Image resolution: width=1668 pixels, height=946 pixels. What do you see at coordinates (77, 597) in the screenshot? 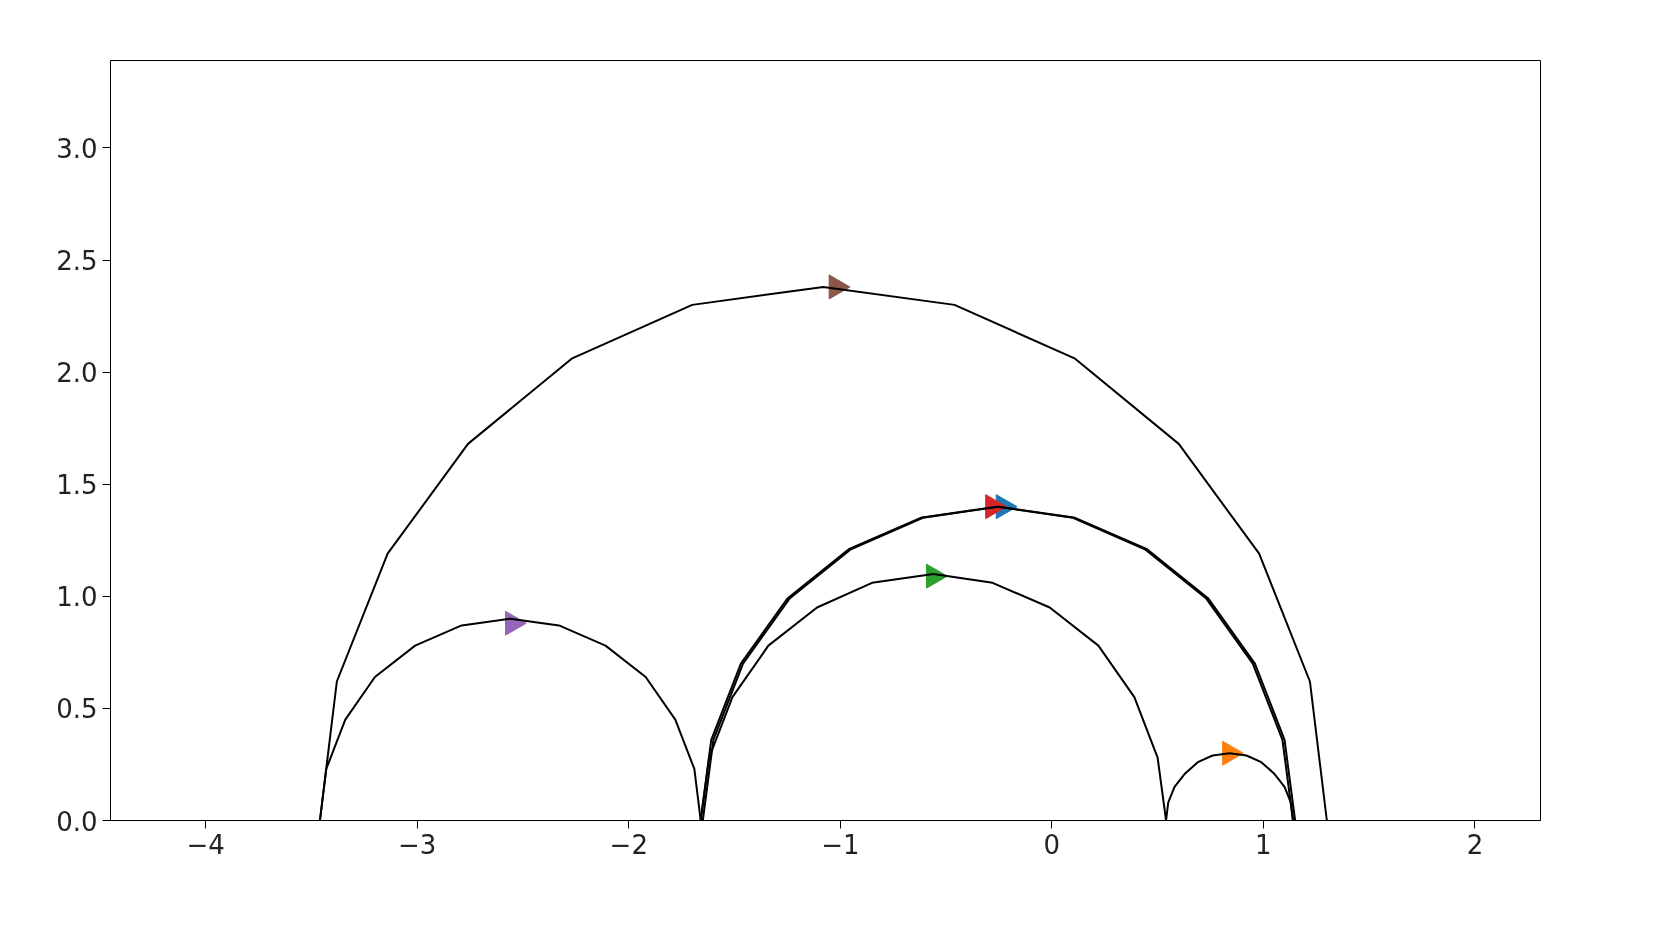
I see `y-tick-label: 1.0` at bounding box center [77, 597].